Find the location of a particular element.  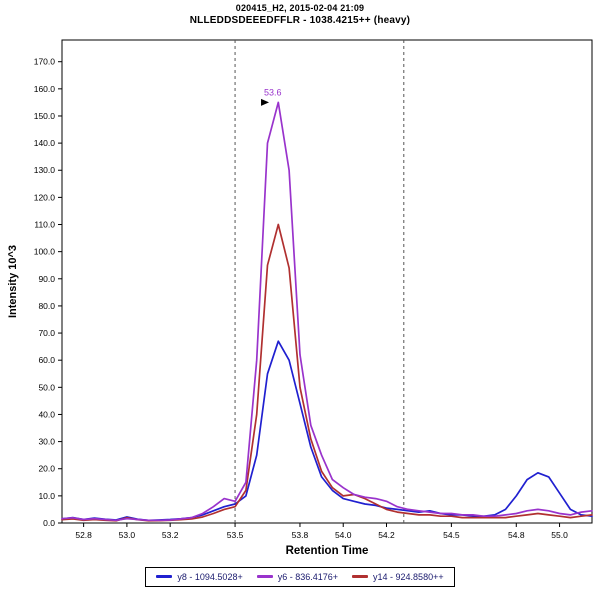

series-swatch-y6 is located at coordinates (264, 576).